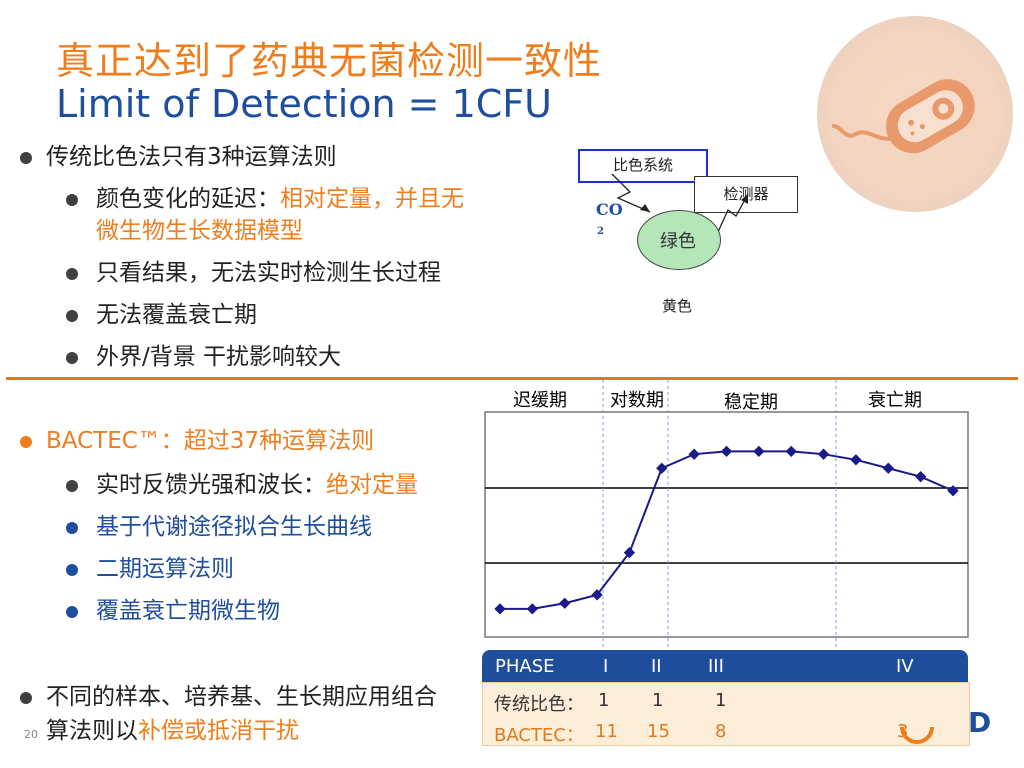 This screenshot has height=768, width=1024. I want to click on table-row-bactec-label: BACTEC：, so click(539, 735).